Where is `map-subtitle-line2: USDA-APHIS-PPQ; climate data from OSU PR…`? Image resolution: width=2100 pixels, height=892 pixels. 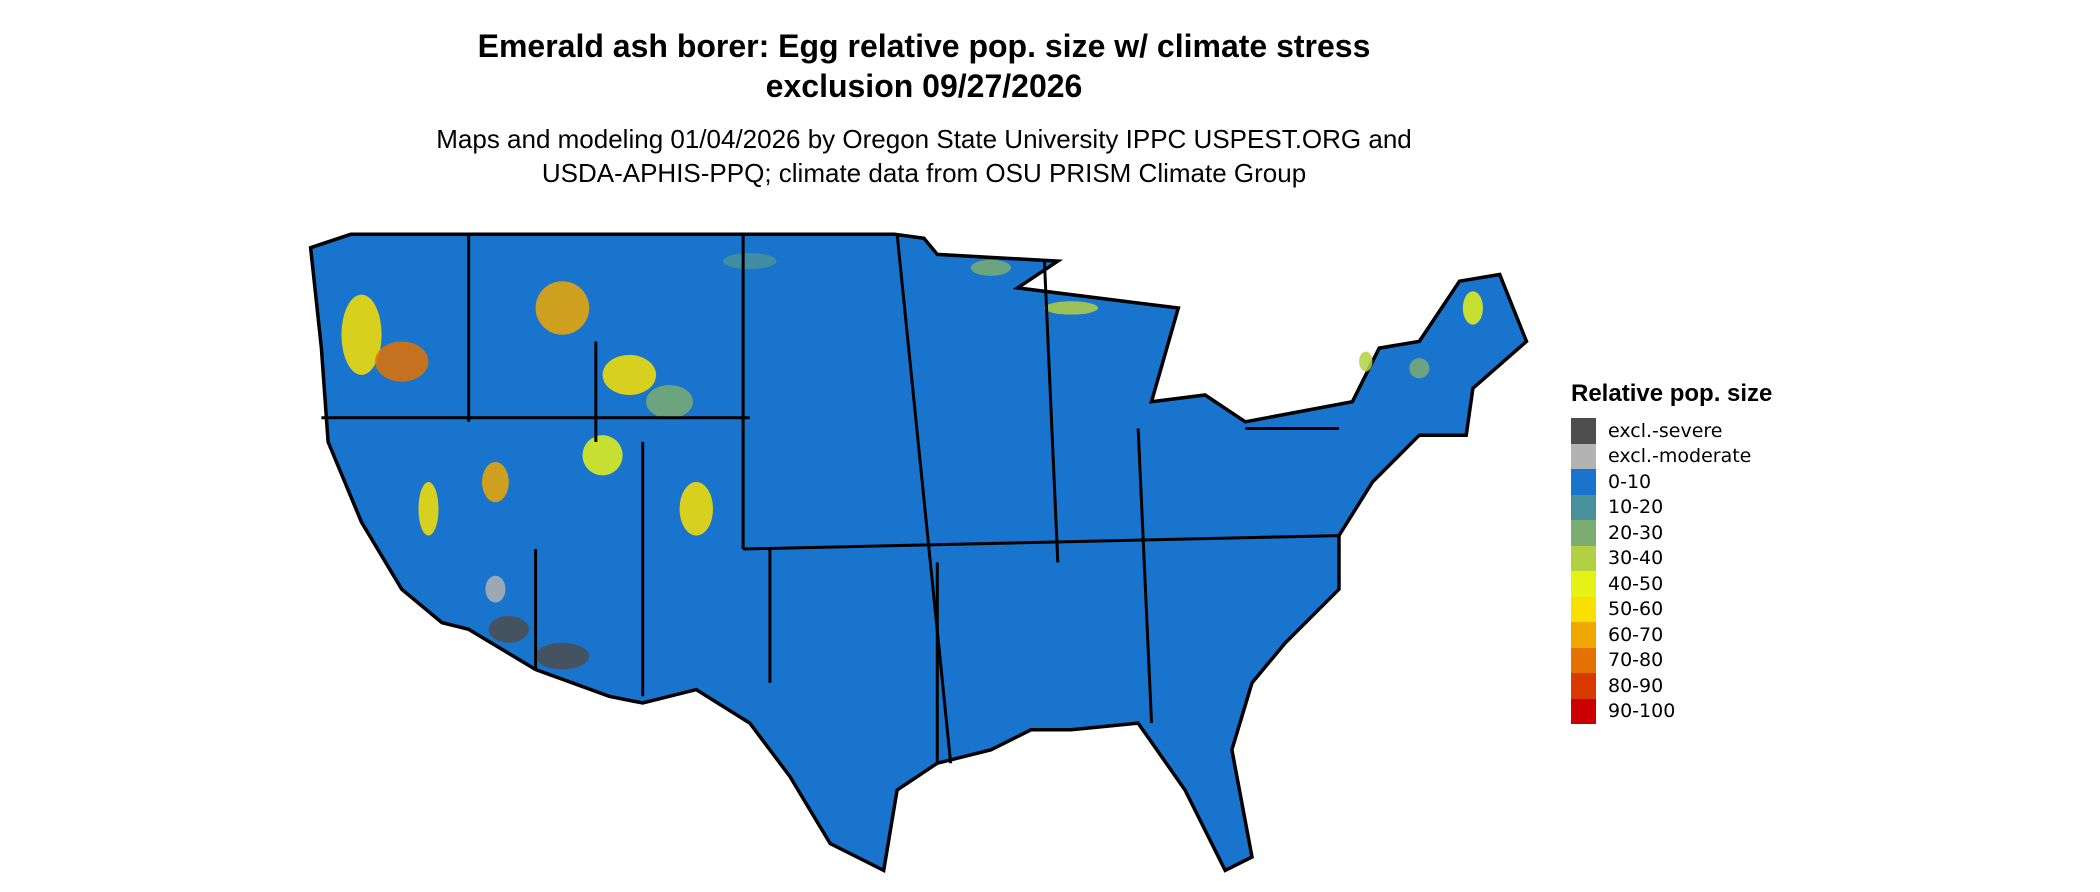
map-subtitle-line2: USDA-APHIS-PPQ; climate data from OSU PR… is located at coordinates (924, 173).